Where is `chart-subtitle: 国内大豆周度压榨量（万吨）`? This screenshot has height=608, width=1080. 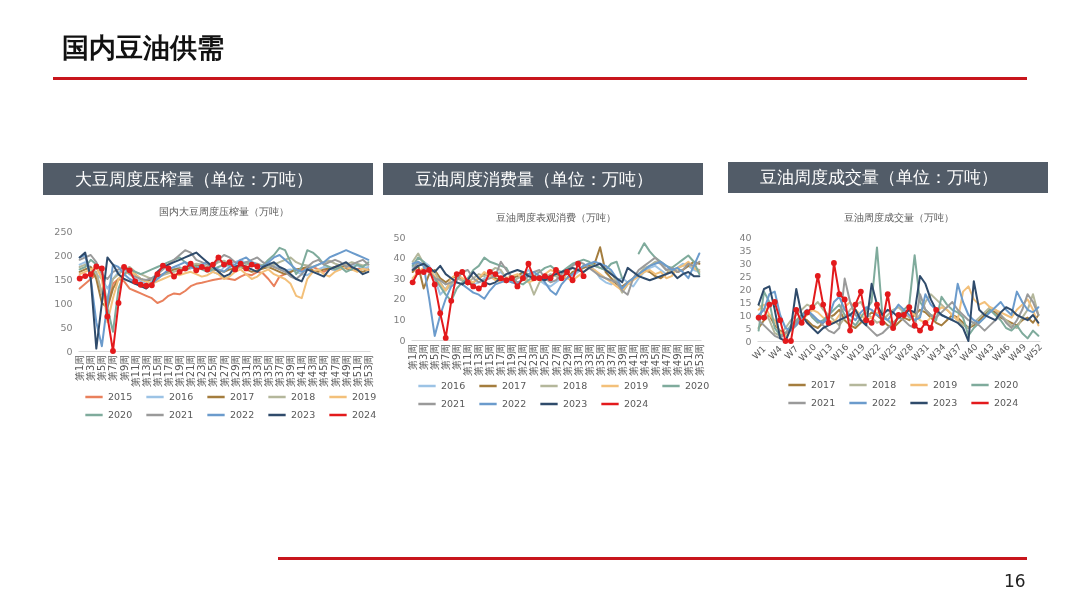
chart-subtitle: 国内大豆周度压榨量（万吨） is located at coordinates (224, 211).